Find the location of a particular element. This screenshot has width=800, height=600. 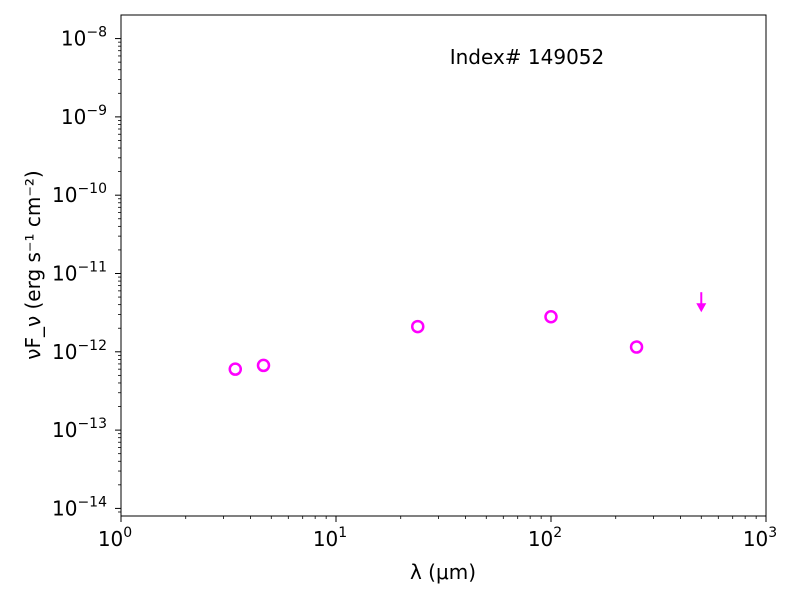

y-tick-label: 10⁻¹⁴ is located at coordinates (79, 507).